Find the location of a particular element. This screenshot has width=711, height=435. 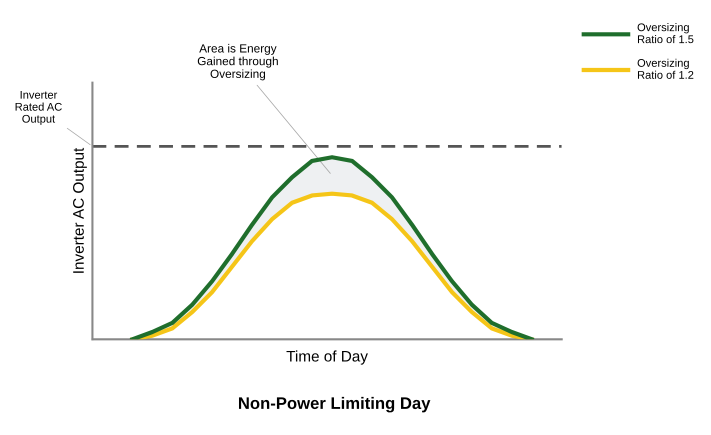

ref-line-label: Inverter Rated AC Output is located at coordinates (39, 107).